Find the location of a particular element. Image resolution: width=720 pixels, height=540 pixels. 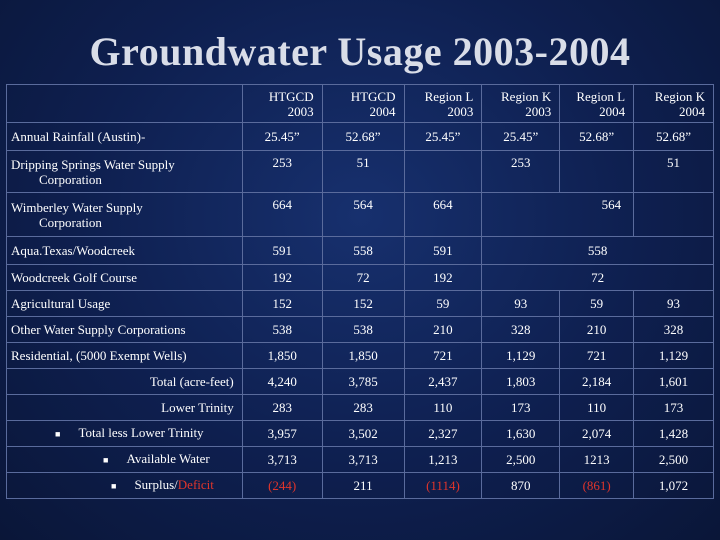

cell: 3,785 is located at coordinates (363, 381).